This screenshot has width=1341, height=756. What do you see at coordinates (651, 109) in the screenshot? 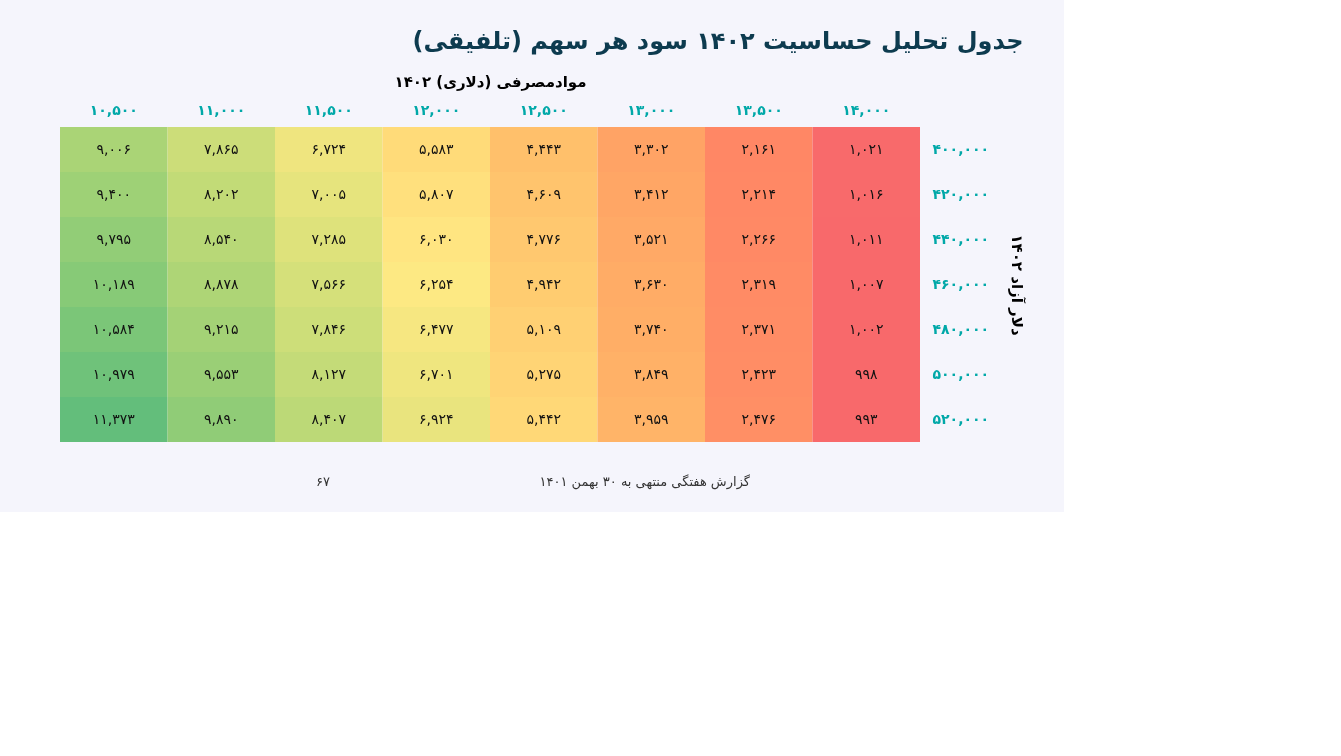
I see `x-tick-label: ۱۳,۰۰۰` at bounding box center [651, 109].